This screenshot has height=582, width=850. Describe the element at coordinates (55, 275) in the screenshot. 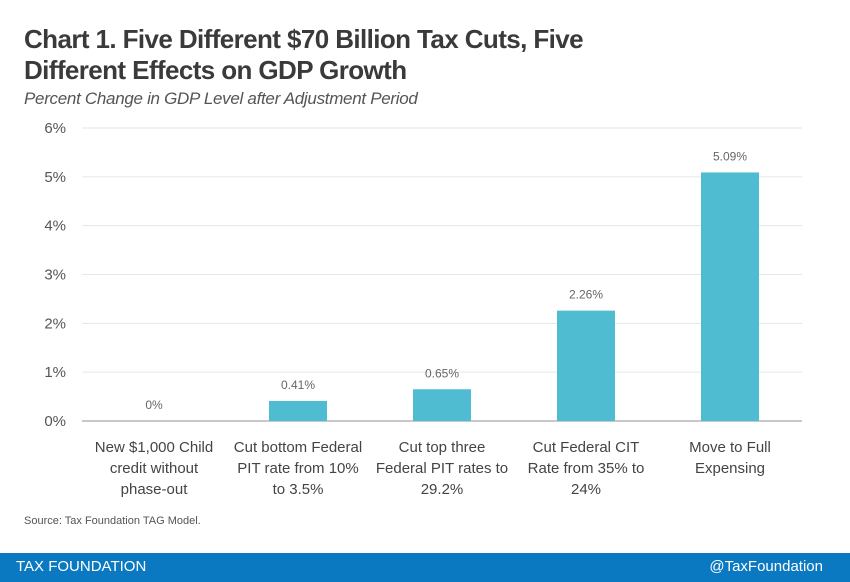

I see `y-tick-label: 3%` at that location.